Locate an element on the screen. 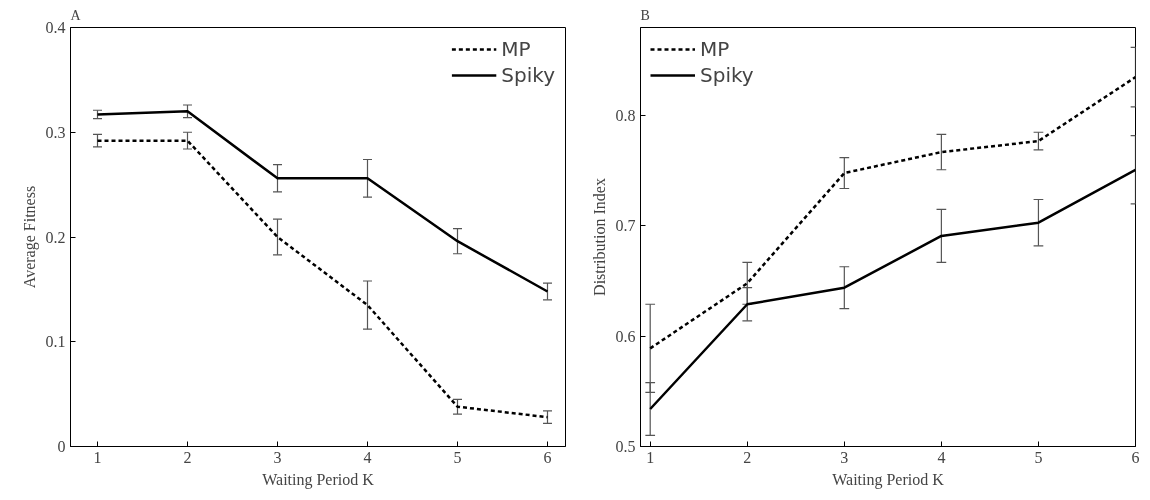 This screenshot has width=1150, height=500. y-tick-label: 0.6 is located at coordinates (625, 336).